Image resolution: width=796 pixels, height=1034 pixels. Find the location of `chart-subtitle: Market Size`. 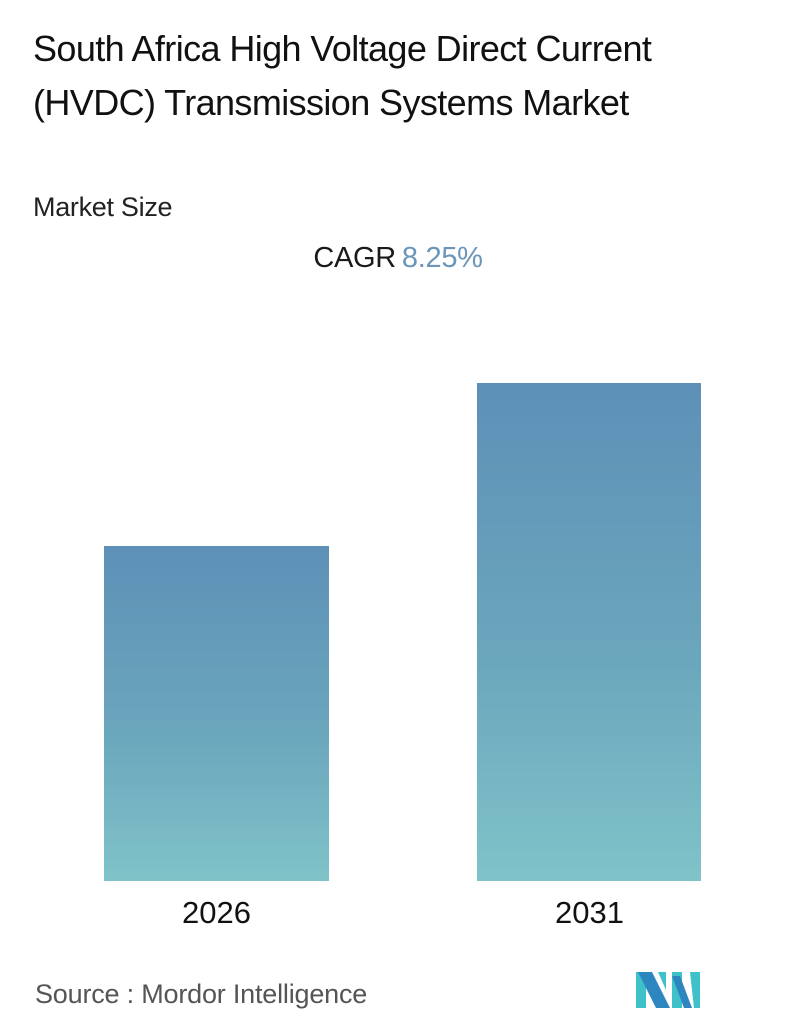

chart-subtitle: Market Size is located at coordinates (103, 207).